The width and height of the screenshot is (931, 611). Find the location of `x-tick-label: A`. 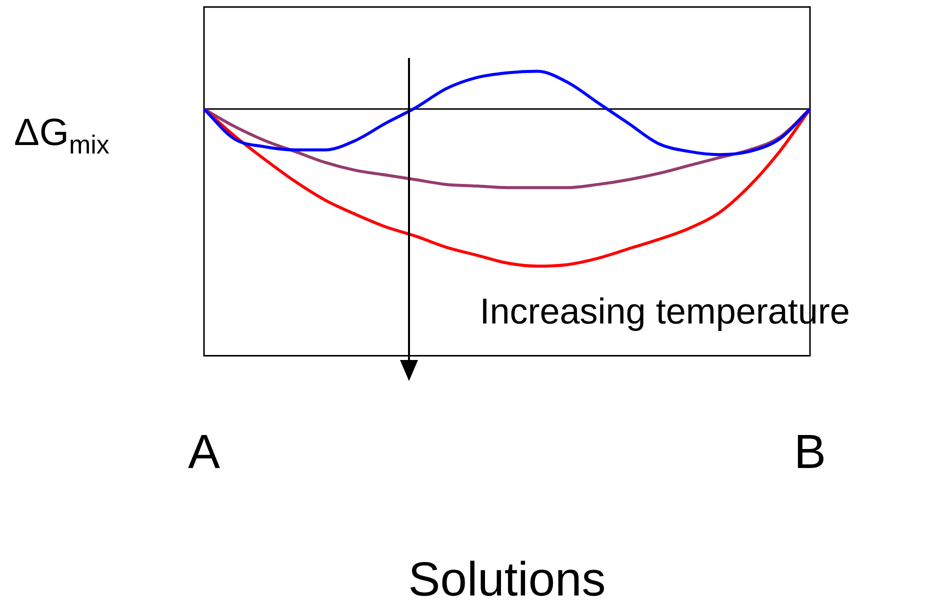

x-tick-label: A is located at coordinates (204, 452).